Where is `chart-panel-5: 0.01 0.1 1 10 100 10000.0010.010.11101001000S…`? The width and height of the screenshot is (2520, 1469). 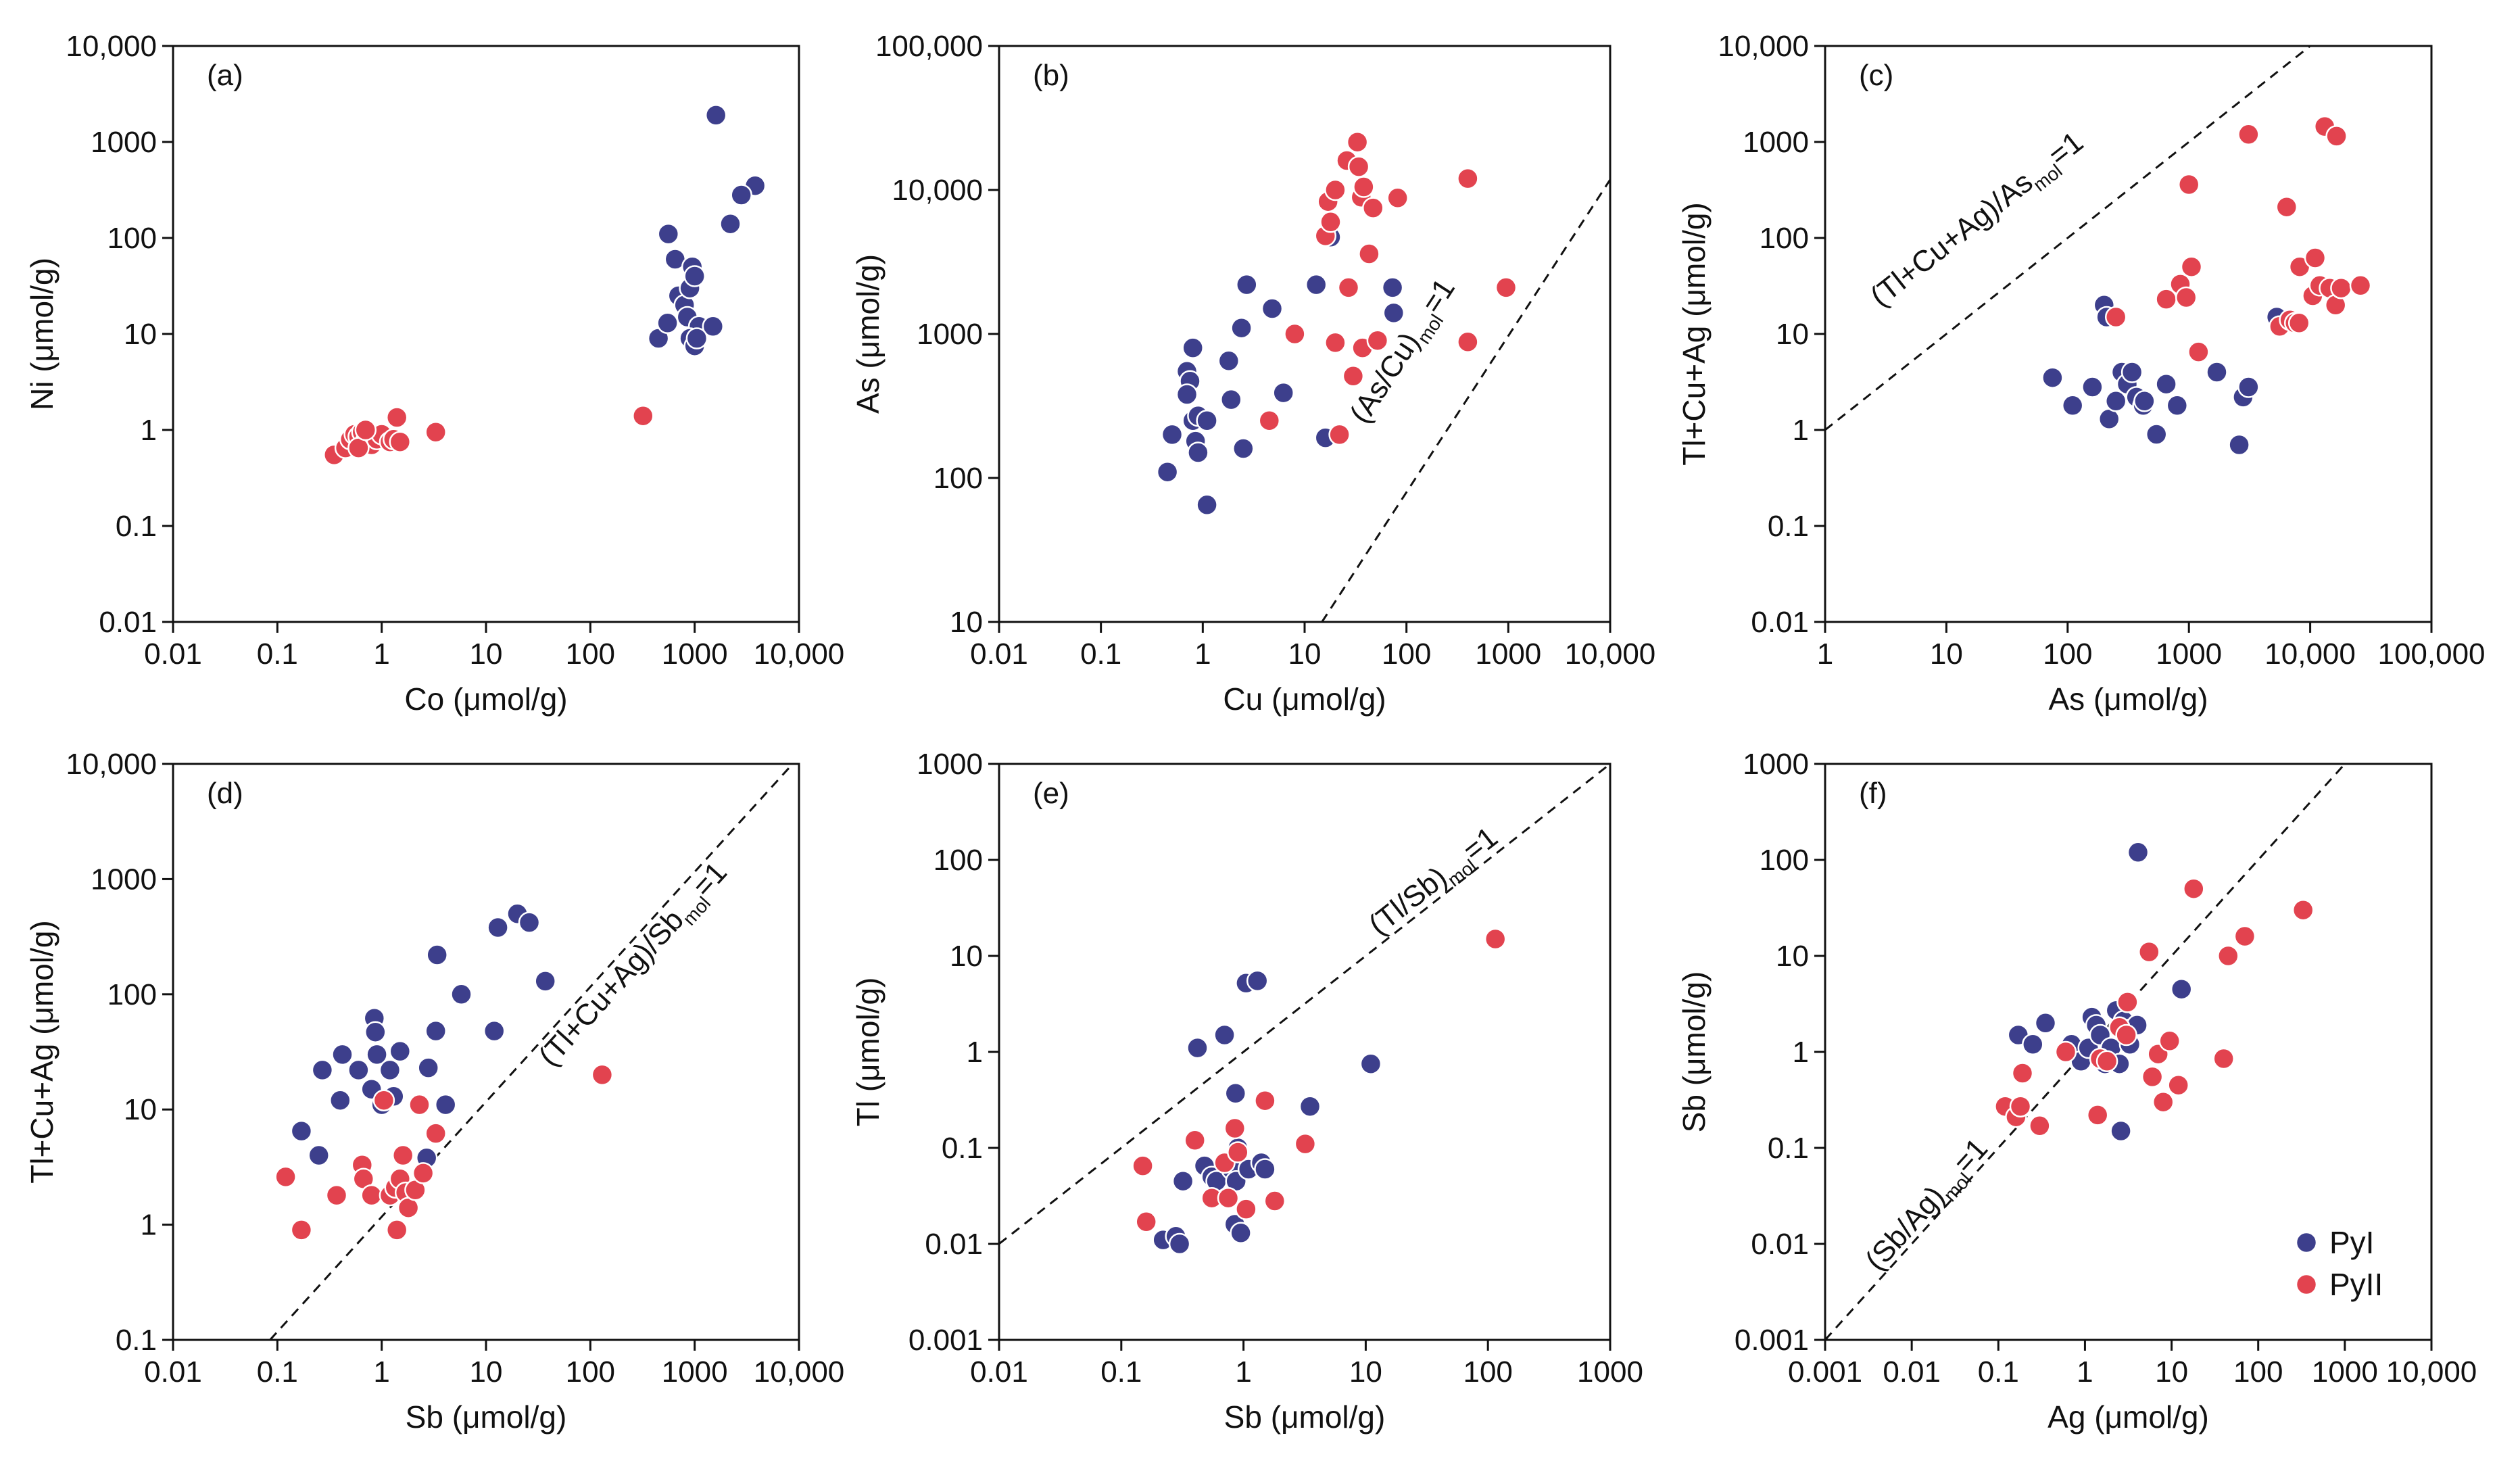
chart-panel-5: 0.01 0.1 1 10 100 10000.0010.010.11101001000S… is located at coordinates (1246, 1091).